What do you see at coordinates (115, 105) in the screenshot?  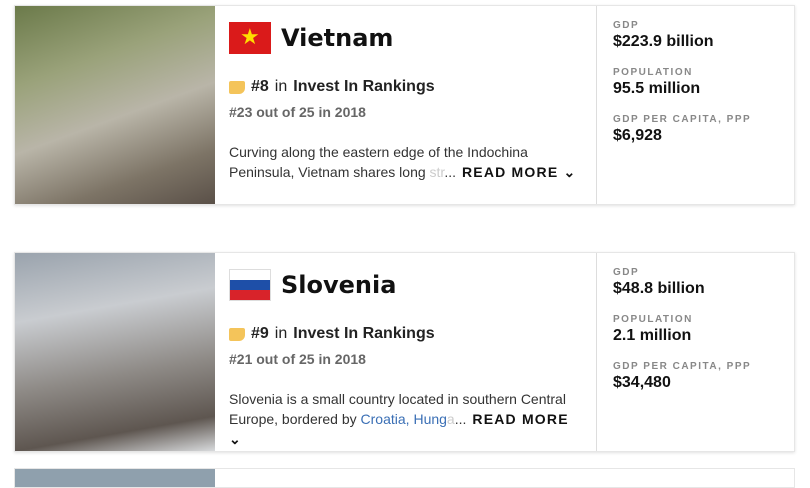 I see `vietnam-photo` at bounding box center [115, 105].